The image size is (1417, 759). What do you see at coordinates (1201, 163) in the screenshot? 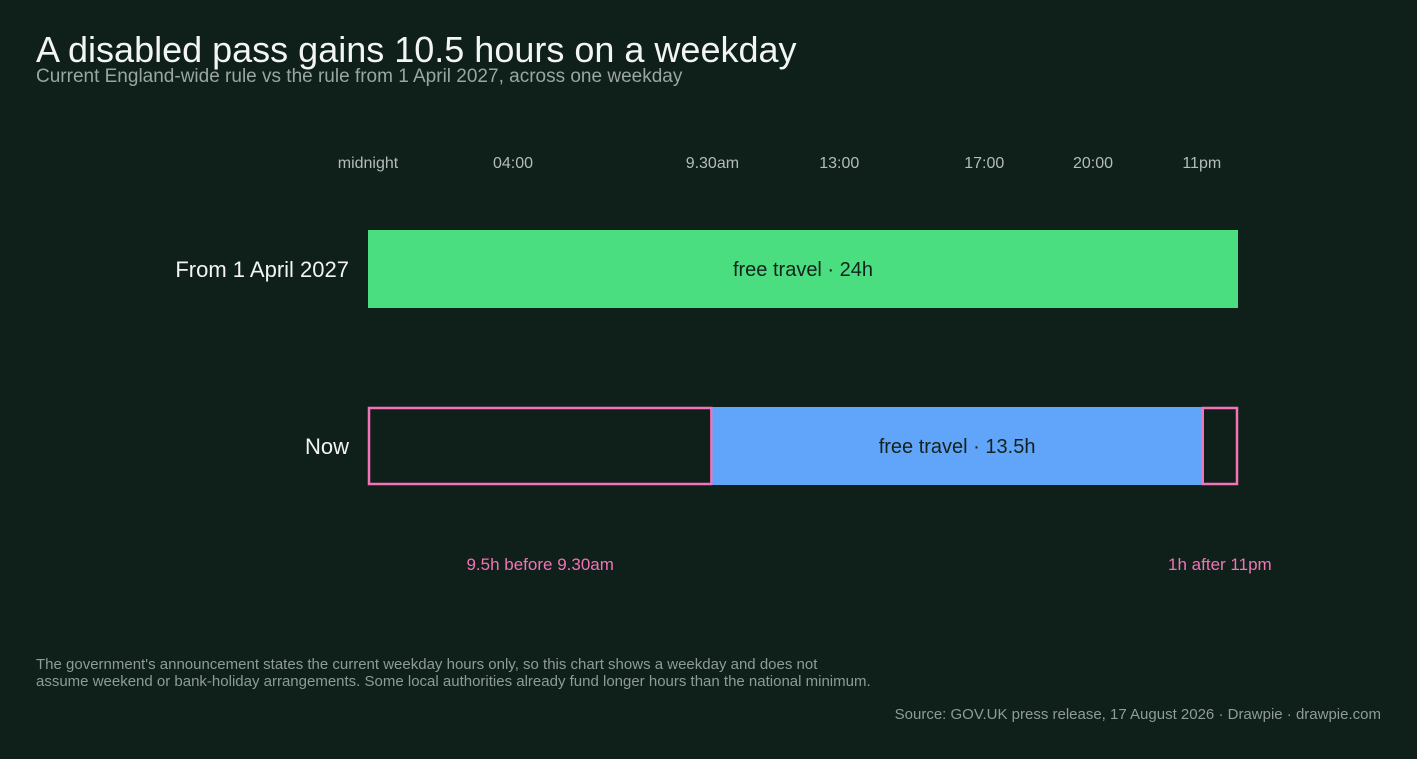
I see `x-tick-label: 11pm` at bounding box center [1201, 163].